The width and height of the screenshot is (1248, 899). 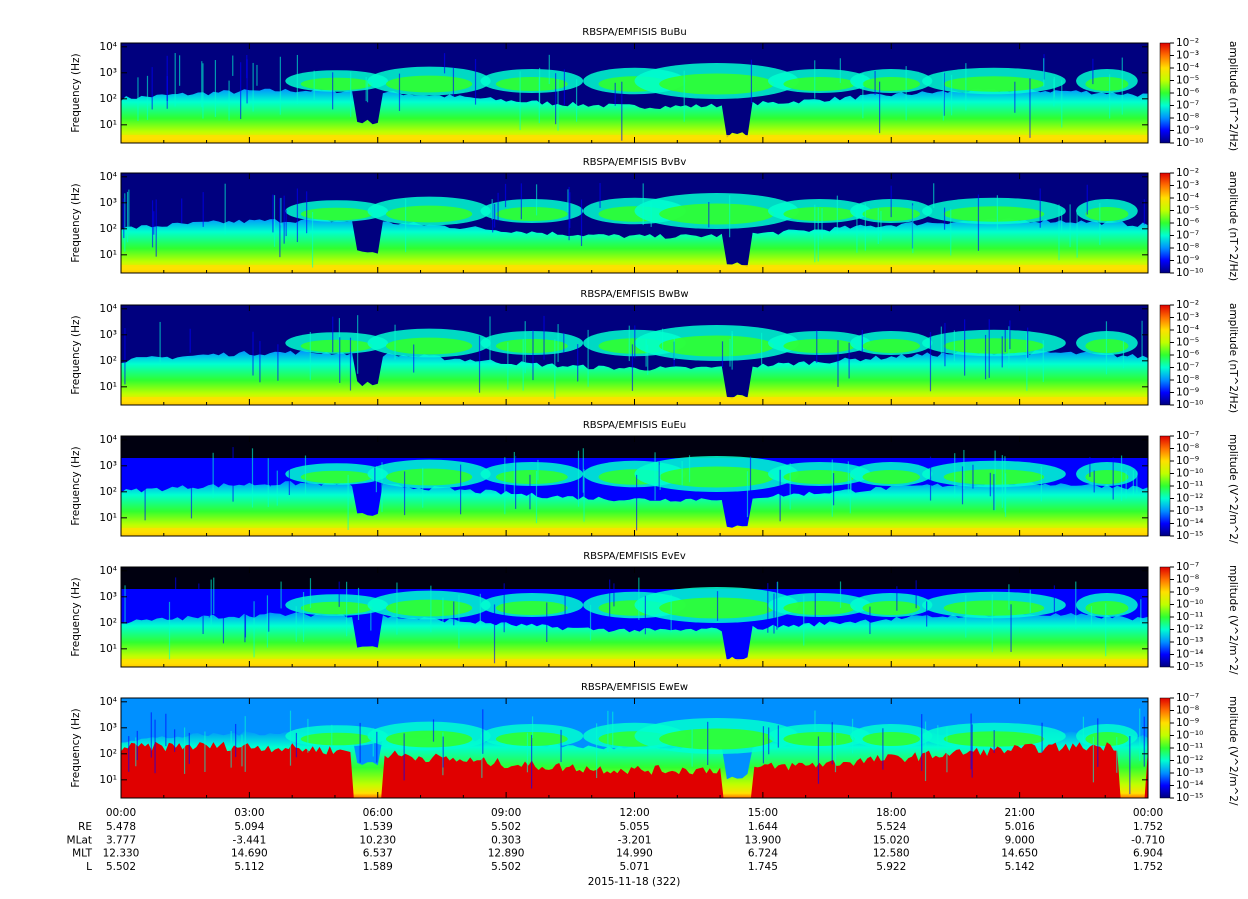 I want to click on ephemeris-value: 0.303, so click(x=506, y=840).